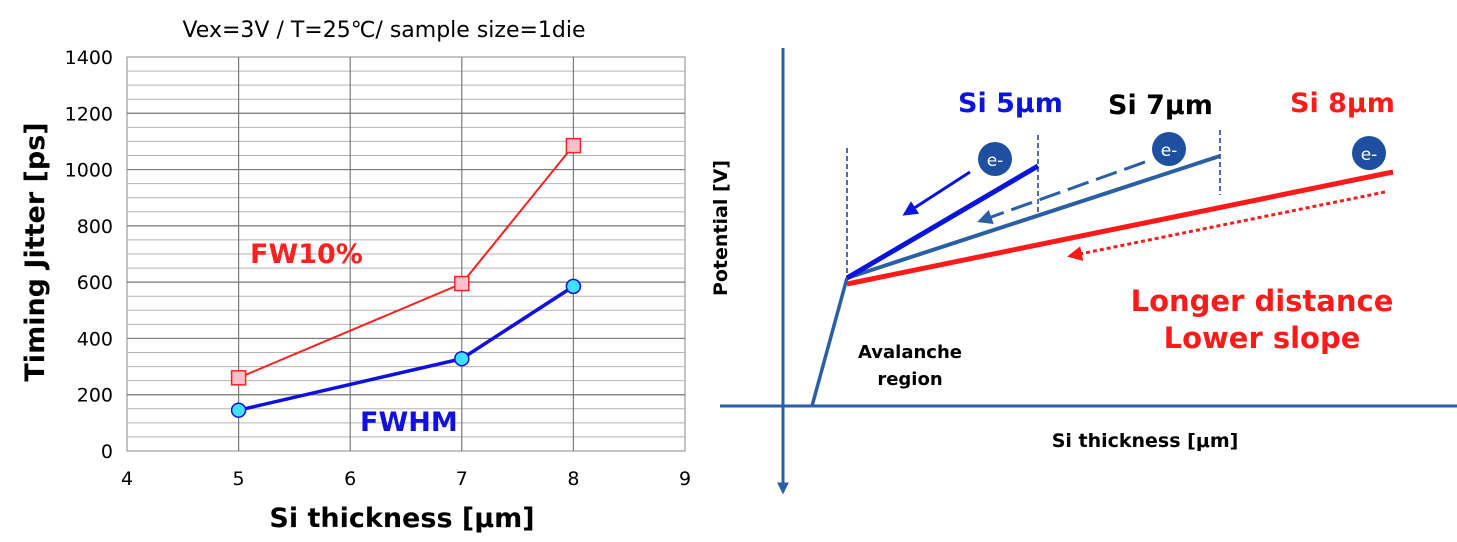 This screenshot has height=542, width=1457. What do you see at coordinates (35, 251) in the screenshot?
I see `y-axis-label: Timing Jitter [ps]` at bounding box center [35, 251].